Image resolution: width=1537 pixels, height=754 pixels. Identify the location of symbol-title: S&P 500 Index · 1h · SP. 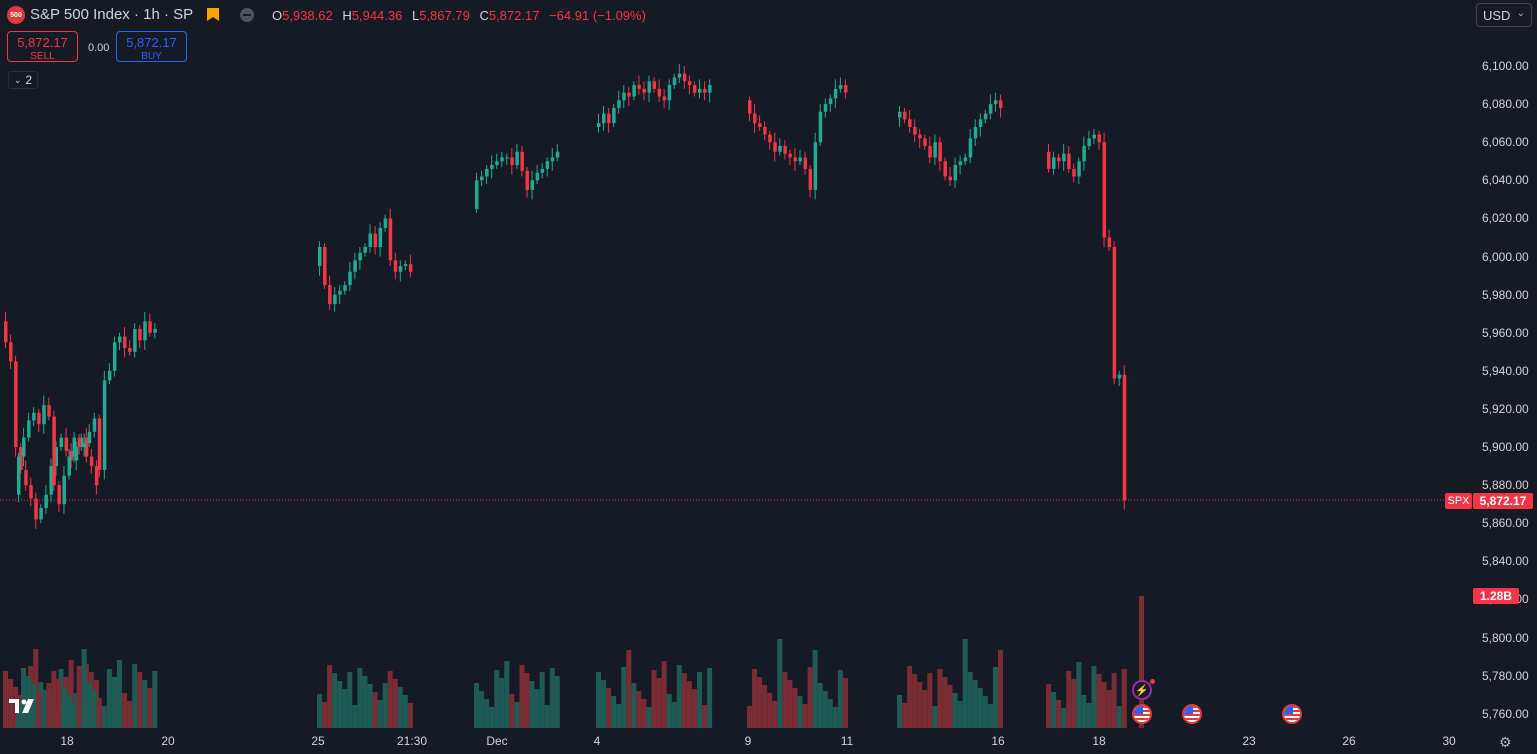
(112, 14).